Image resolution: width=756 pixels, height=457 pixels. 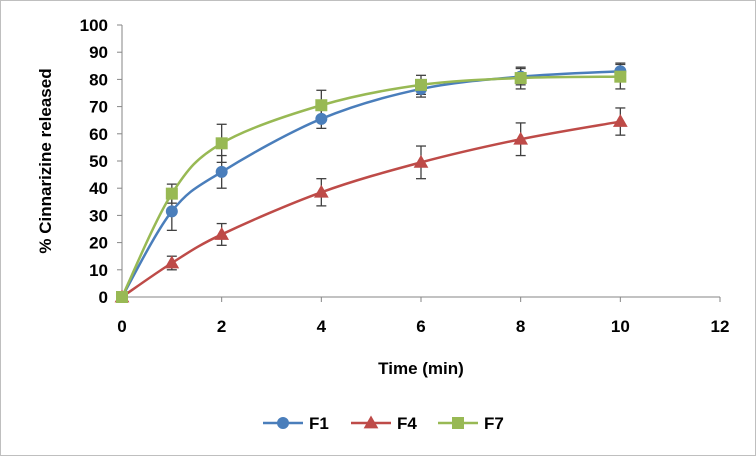 What do you see at coordinates (121, 326) in the screenshot?
I see `x-tick-label: 0` at bounding box center [121, 326].